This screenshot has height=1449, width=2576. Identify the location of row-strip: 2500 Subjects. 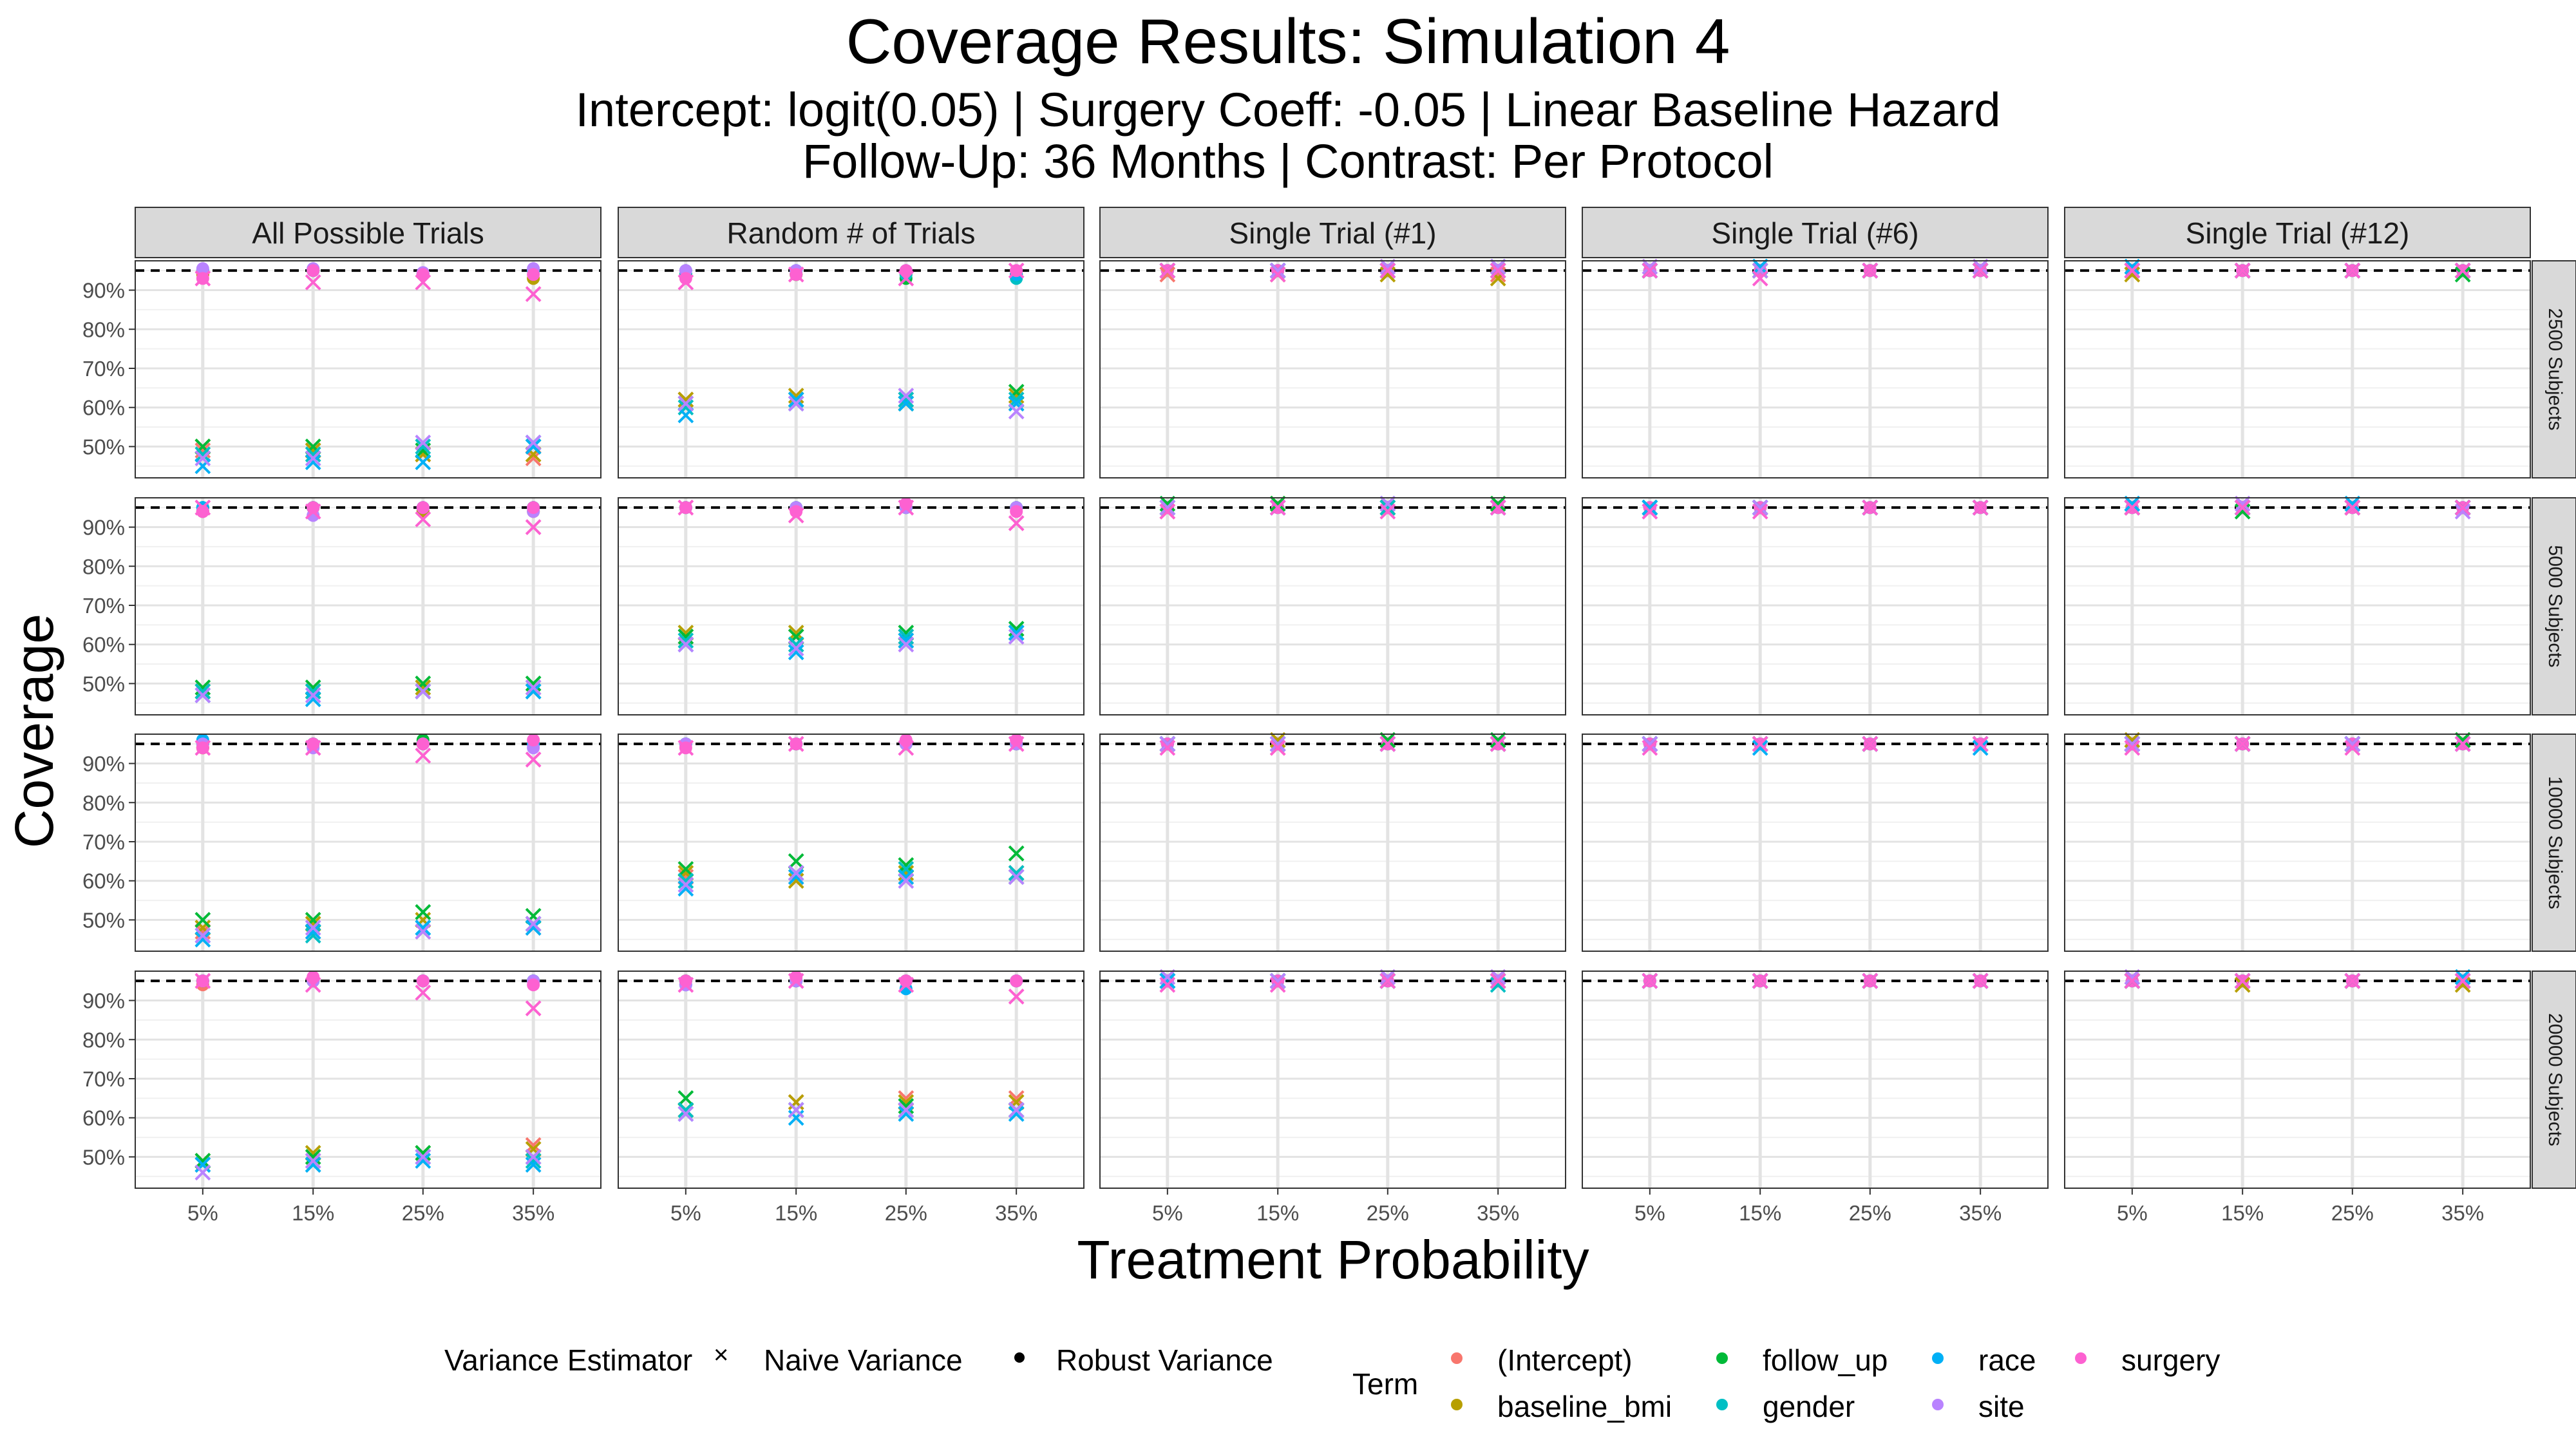
(2554, 369).